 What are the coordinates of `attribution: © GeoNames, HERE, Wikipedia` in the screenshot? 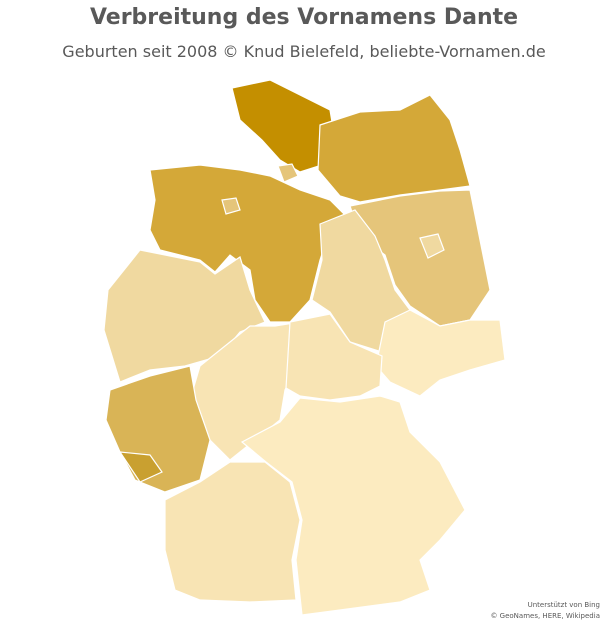 It's located at (545, 616).